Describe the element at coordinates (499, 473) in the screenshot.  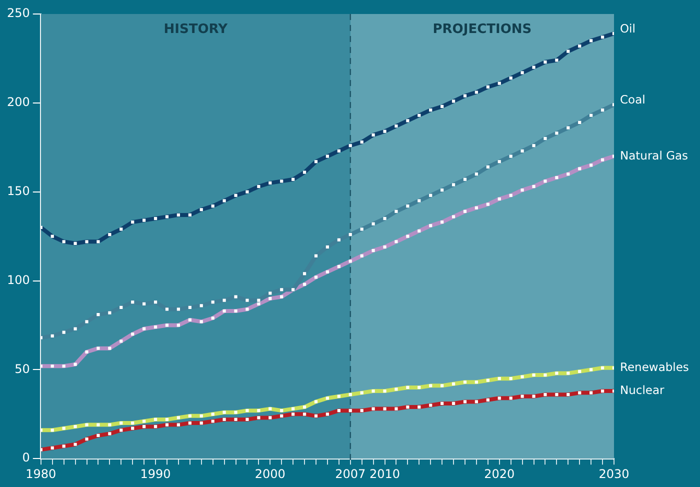
I see `x-tick-label: 2020` at that location.